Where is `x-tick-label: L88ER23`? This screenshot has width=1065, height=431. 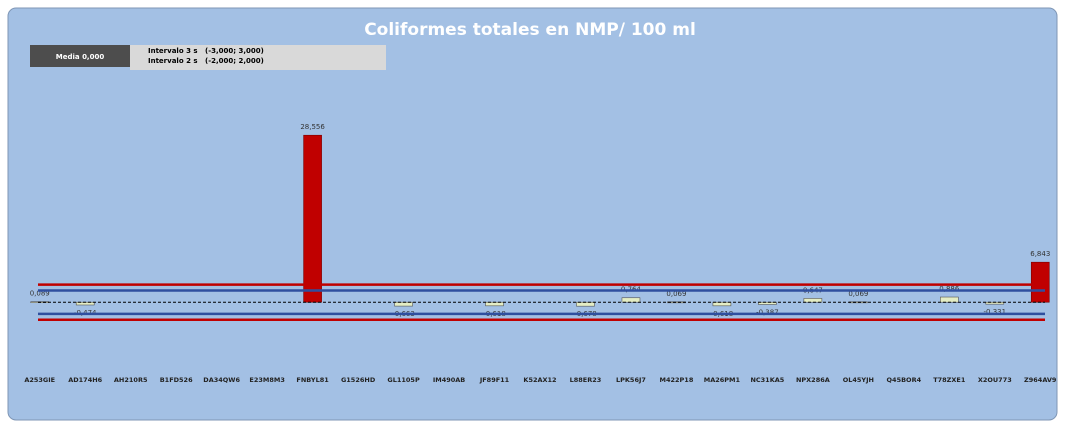
x-tick-label: L88ER23 is located at coordinates (586, 380).